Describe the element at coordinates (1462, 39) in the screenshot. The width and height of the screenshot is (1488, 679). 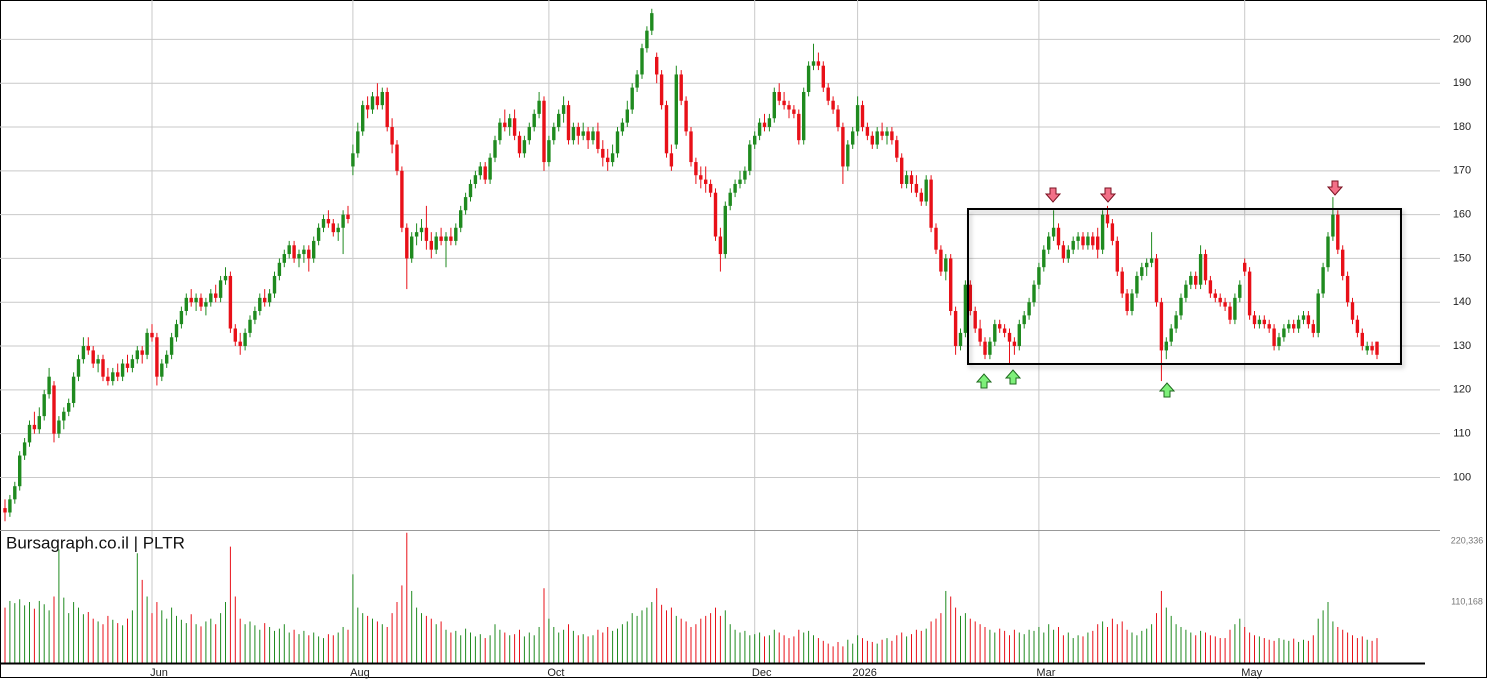
I see `y-tick-label: 200` at that location.